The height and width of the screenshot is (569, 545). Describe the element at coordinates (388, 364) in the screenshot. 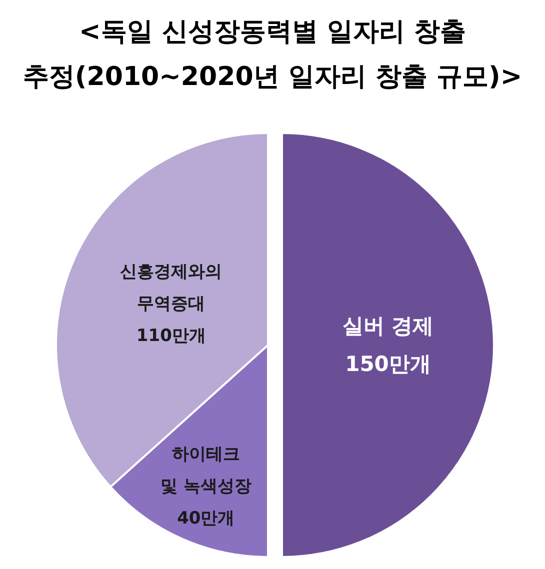

I see `data-label: 150만개` at that location.